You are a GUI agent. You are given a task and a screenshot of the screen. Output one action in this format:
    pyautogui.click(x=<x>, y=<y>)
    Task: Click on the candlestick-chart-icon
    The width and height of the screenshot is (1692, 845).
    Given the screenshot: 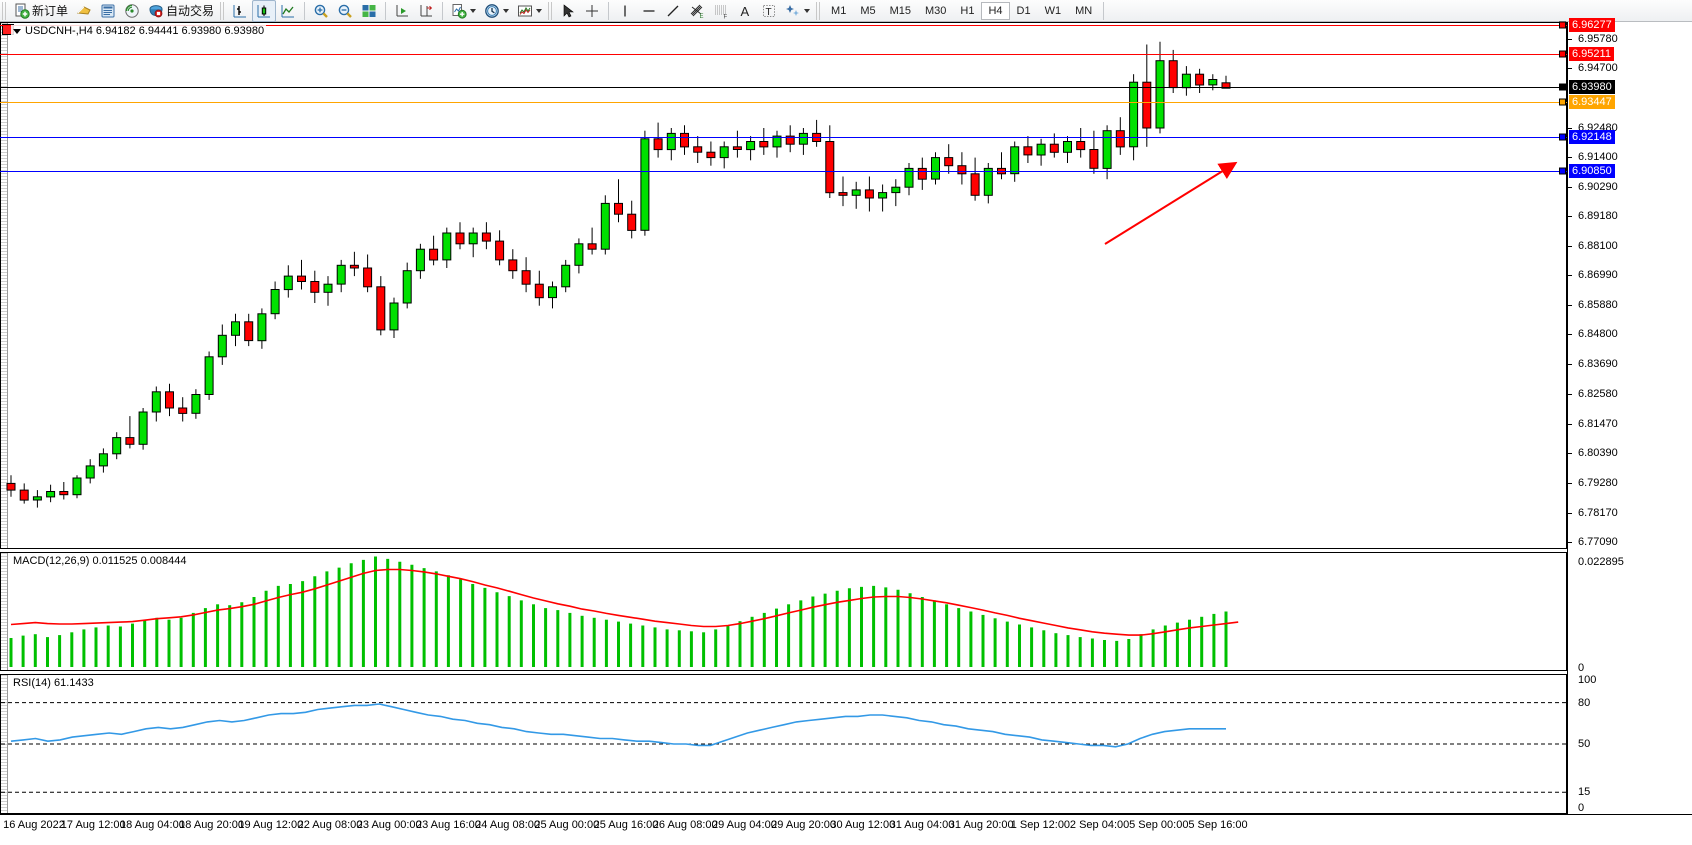 What is the action you would take?
    pyautogui.click(x=264, y=11)
    